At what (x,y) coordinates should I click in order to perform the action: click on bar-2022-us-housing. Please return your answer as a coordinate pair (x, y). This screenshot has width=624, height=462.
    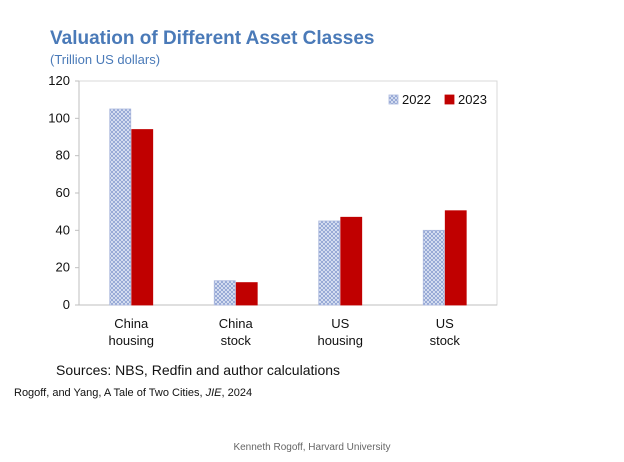
    Looking at the image, I should click on (329, 263).